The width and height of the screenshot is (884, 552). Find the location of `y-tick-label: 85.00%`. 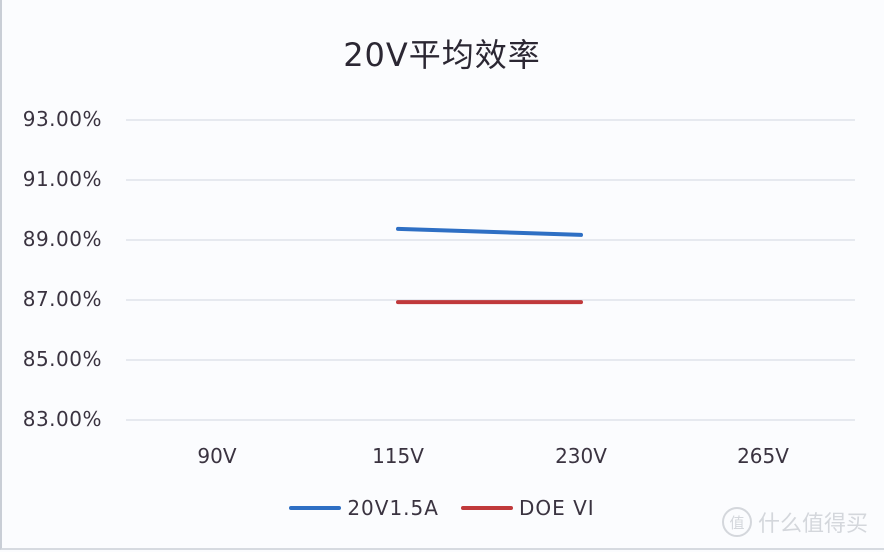

y-tick-label: 85.00% is located at coordinates (62, 359).